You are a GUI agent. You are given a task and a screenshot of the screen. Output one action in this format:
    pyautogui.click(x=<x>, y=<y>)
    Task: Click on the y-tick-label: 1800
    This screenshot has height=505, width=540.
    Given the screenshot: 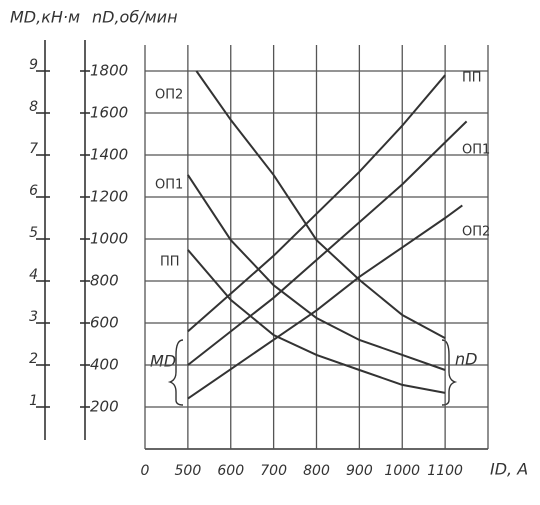 What is the action you would take?
    pyautogui.click(x=109, y=71)
    